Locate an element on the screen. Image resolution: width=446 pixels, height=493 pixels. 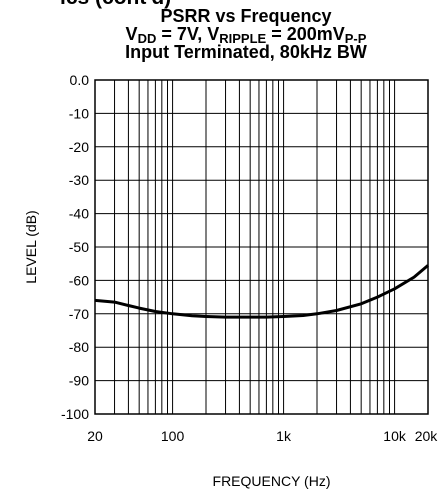
series-layer is located at coordinates (261, 291).